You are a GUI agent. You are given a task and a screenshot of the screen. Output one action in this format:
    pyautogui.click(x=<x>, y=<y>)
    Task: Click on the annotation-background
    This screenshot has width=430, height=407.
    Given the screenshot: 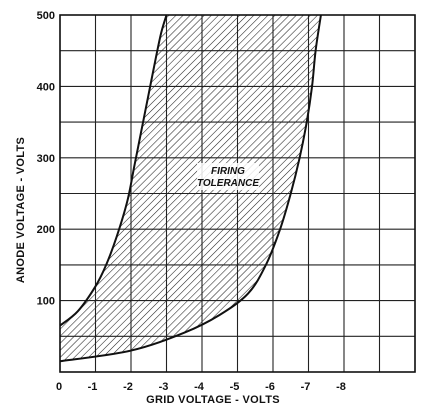 What is the action you would take?
    pyautogui.click(x=228, y=176)
    